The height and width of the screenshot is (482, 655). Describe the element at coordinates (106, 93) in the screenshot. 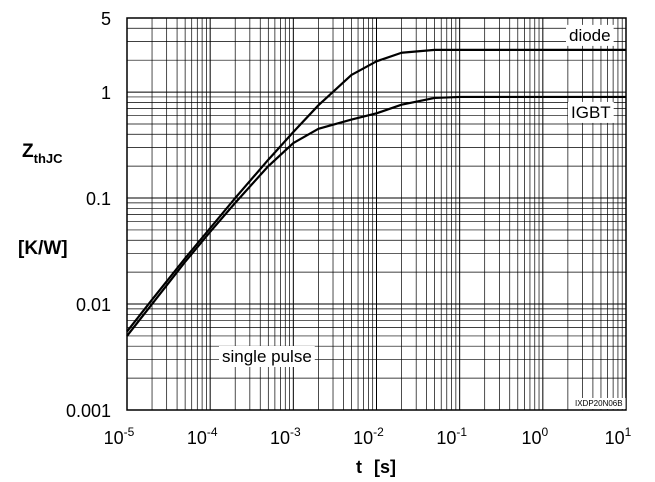

I see `y-tick-label: 1` at that location.